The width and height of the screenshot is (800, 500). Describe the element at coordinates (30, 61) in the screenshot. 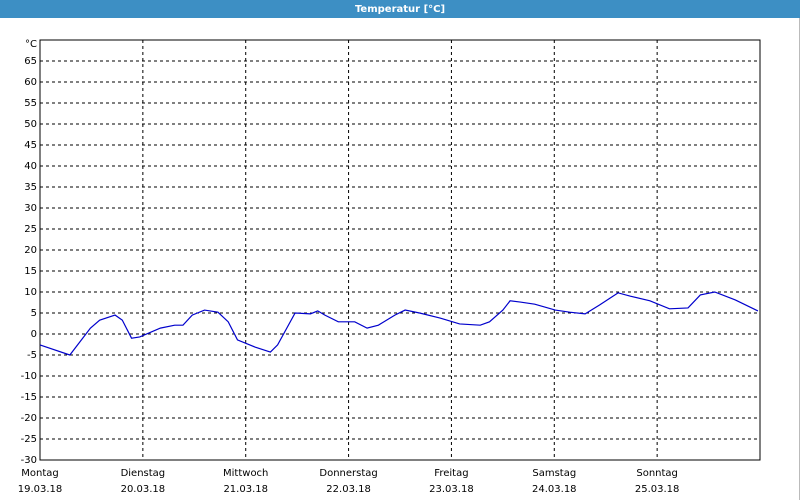

I see `y-tick-label: 65` at that location.